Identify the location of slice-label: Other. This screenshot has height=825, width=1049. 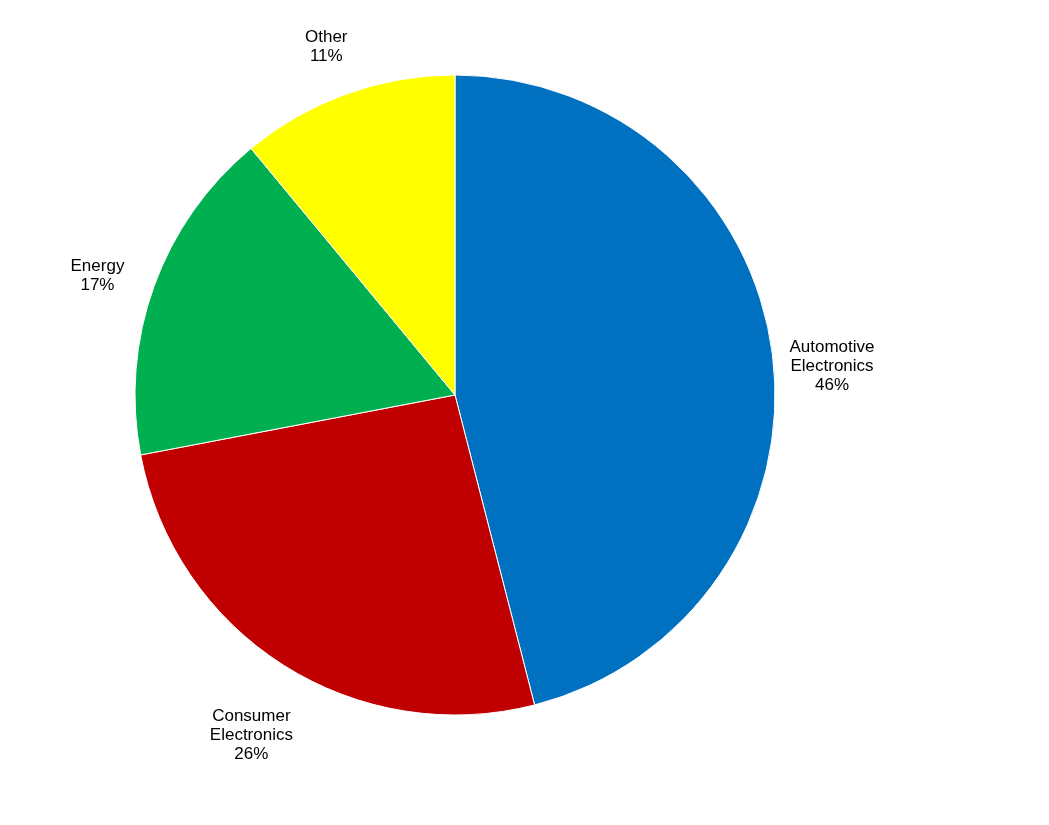
(326, 37).